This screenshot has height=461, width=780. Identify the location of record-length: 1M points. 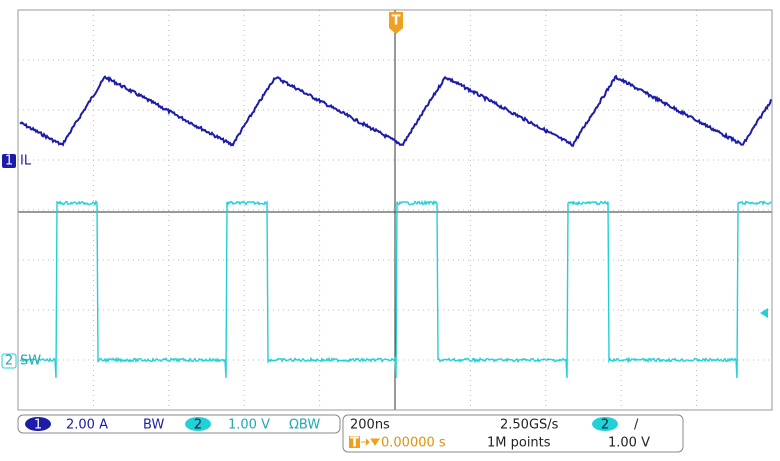
(519, 443).